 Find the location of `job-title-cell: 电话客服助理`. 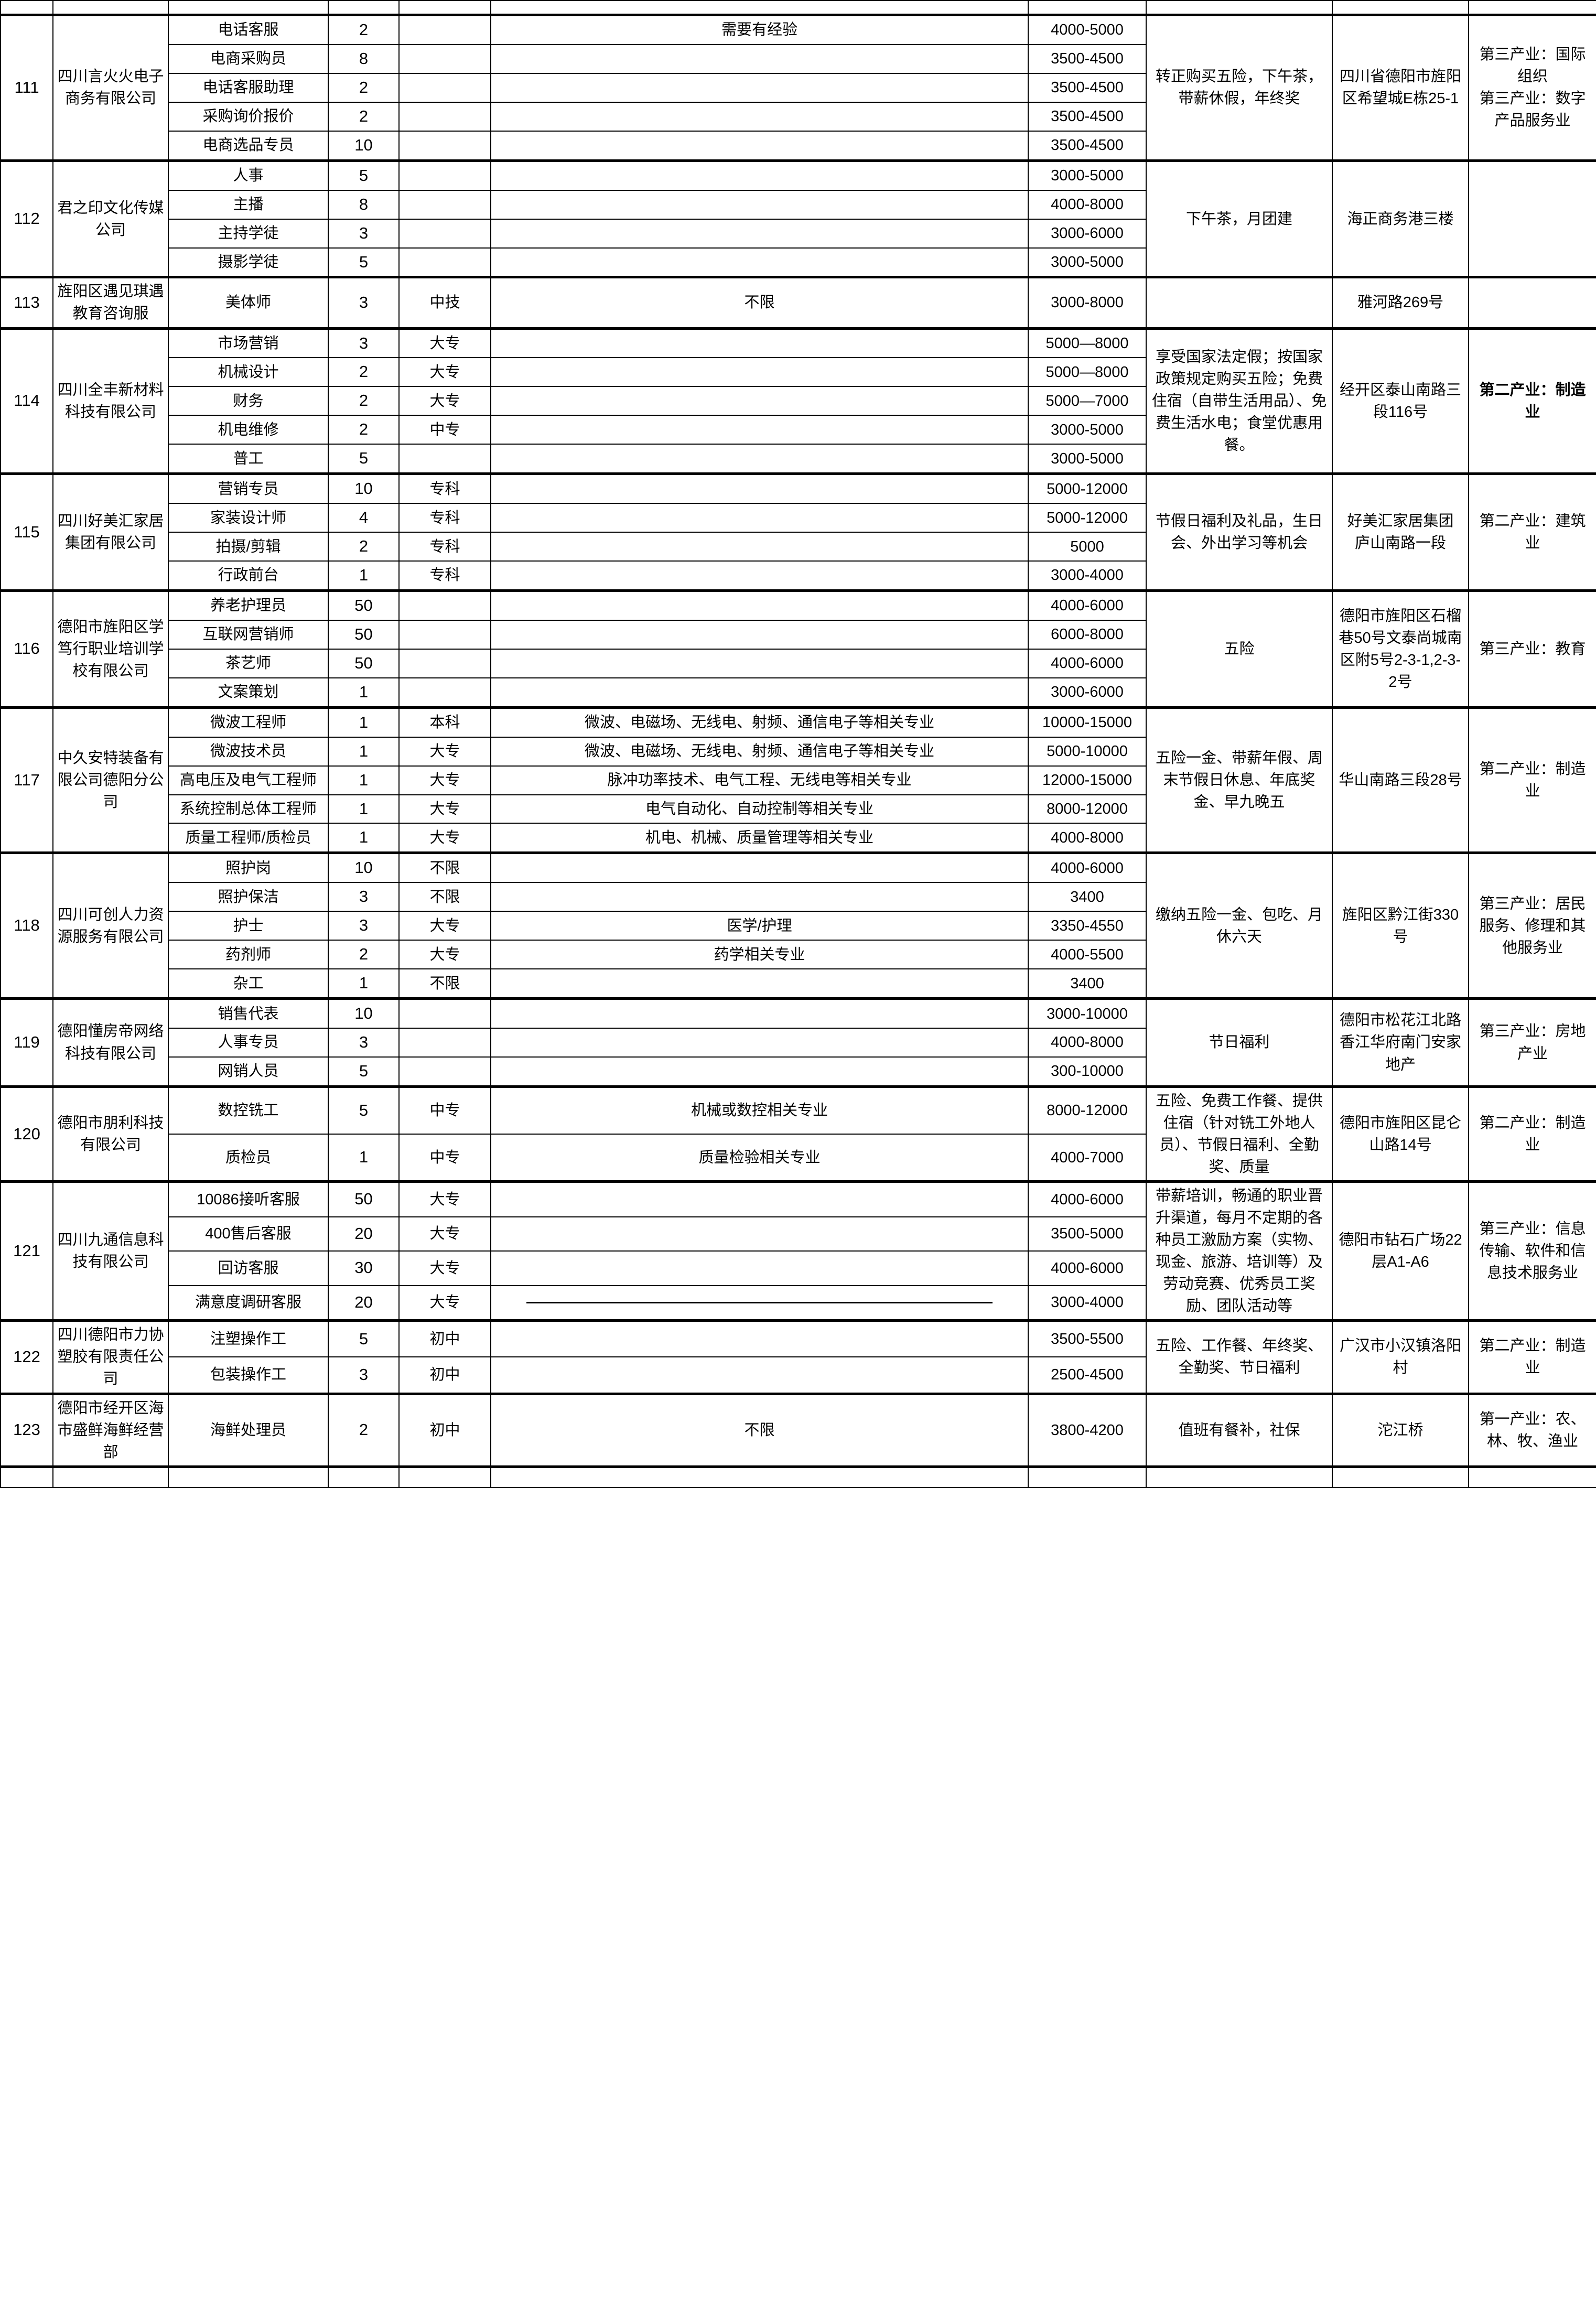

job-title-cell: 电话客服助理 is located at coordinates (248, 87).